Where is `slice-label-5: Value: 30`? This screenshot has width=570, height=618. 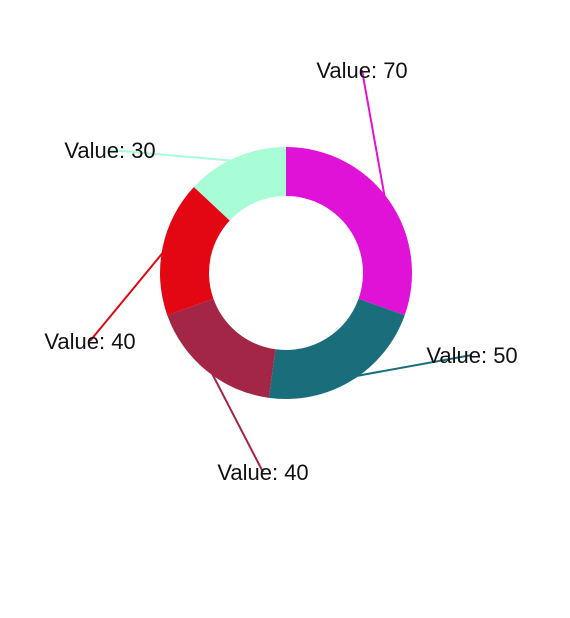 slice-label-5: Value: 30 is located at coordinates (109, 150).